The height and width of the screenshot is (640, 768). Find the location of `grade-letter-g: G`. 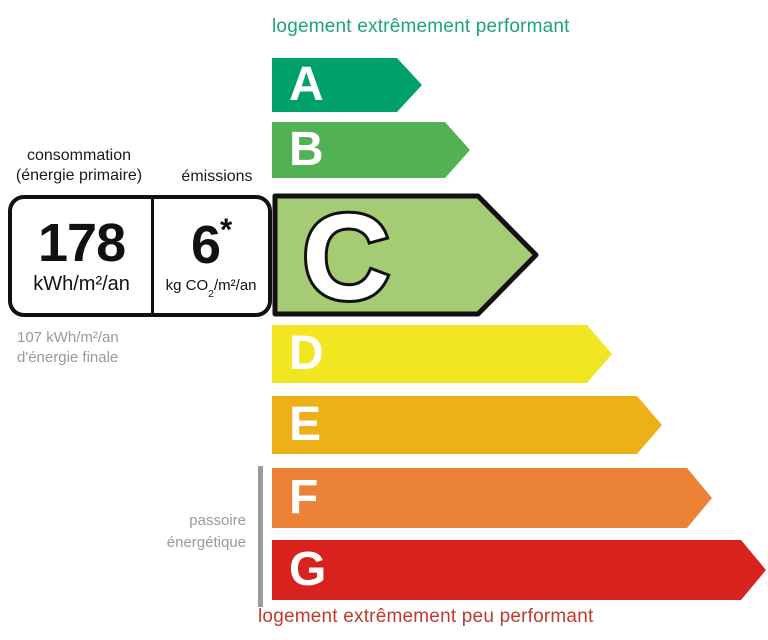

grade-letter-g: G is located at coordinates (308, 569).